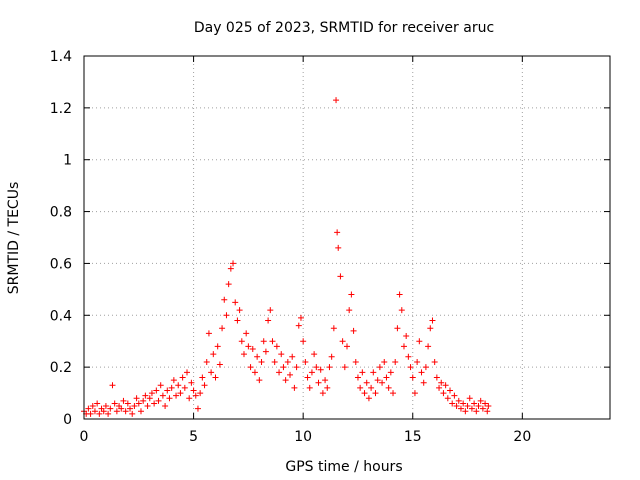 This screenshot has width=640, height=480. Describe the element at coordinates (67, 420) in the screenshot. I see `y-tick-label: 0` at that location.